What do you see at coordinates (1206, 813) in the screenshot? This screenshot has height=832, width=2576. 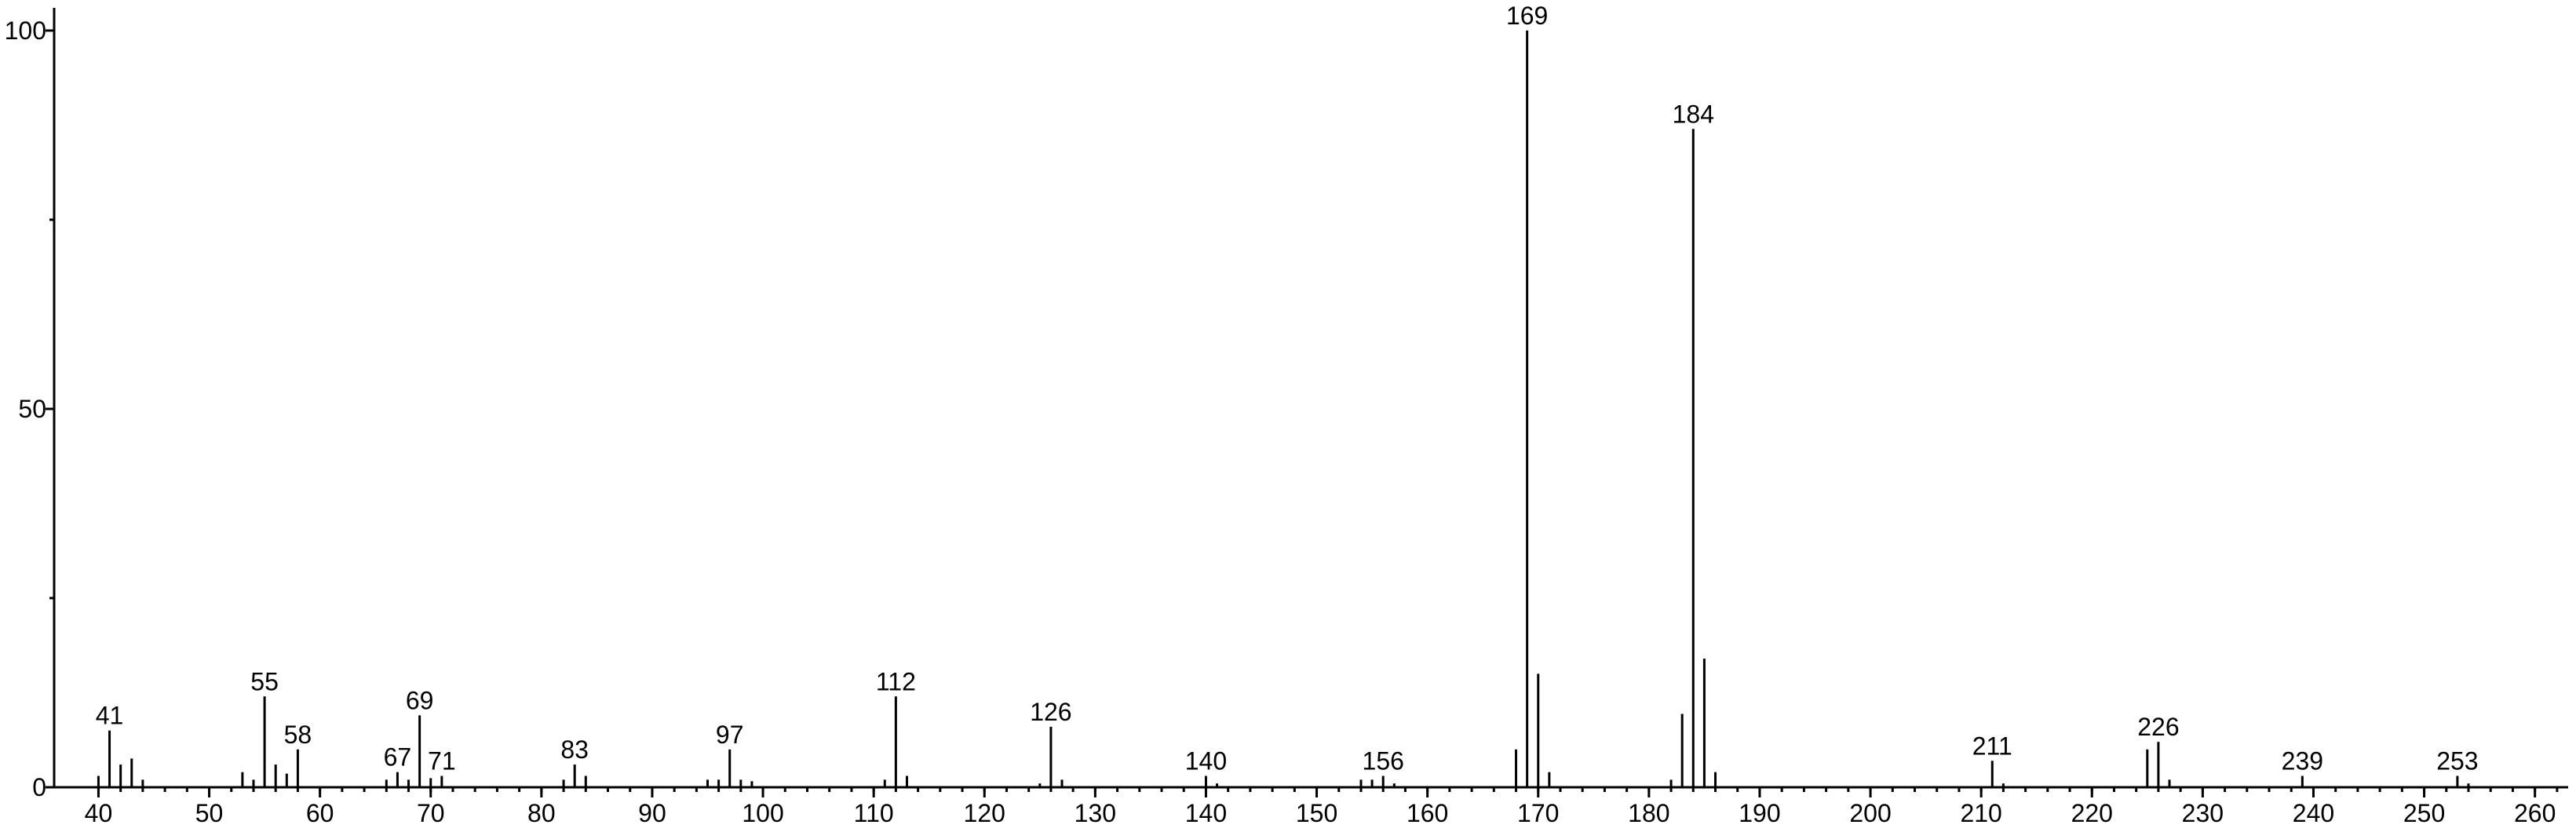 I see `x-tick-label: 140` at bounding box center [1206, 813].